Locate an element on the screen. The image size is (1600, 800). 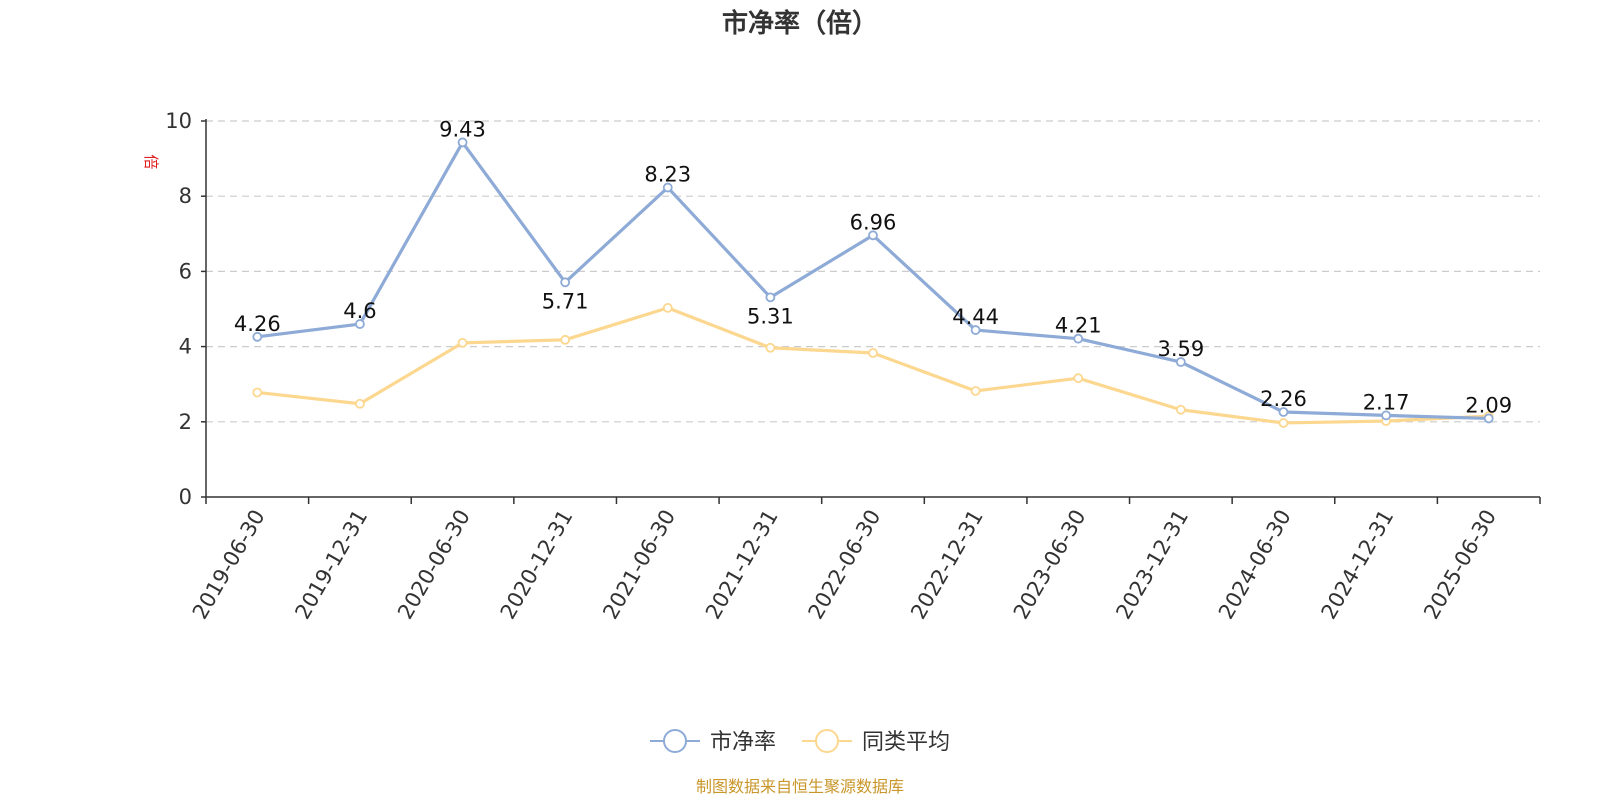
chart-title: 市净率（倍） is located at coordinates (800, 23).